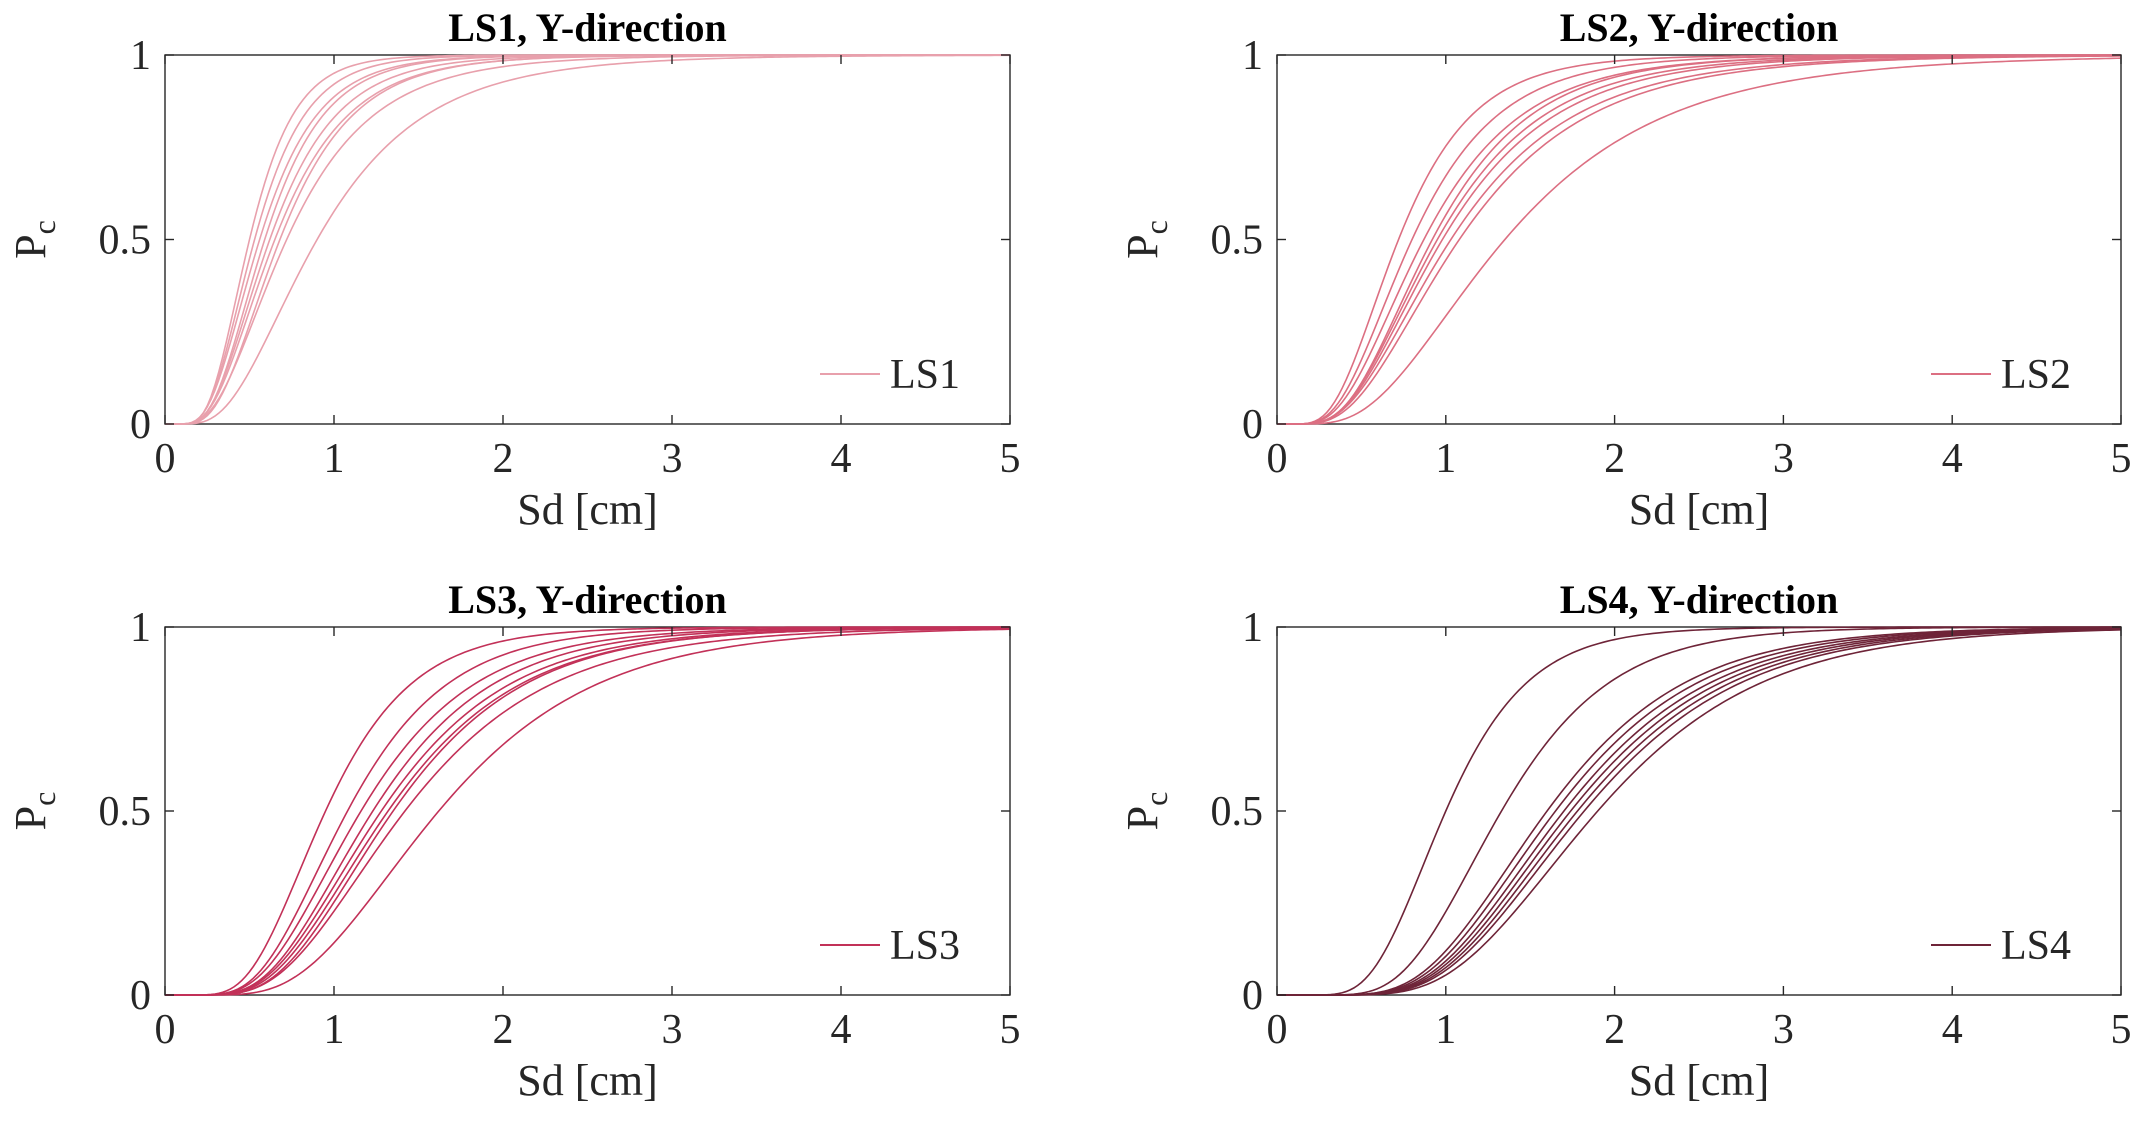  I want to click on panel-title: LS3, Y-direction, so click(587, 599).